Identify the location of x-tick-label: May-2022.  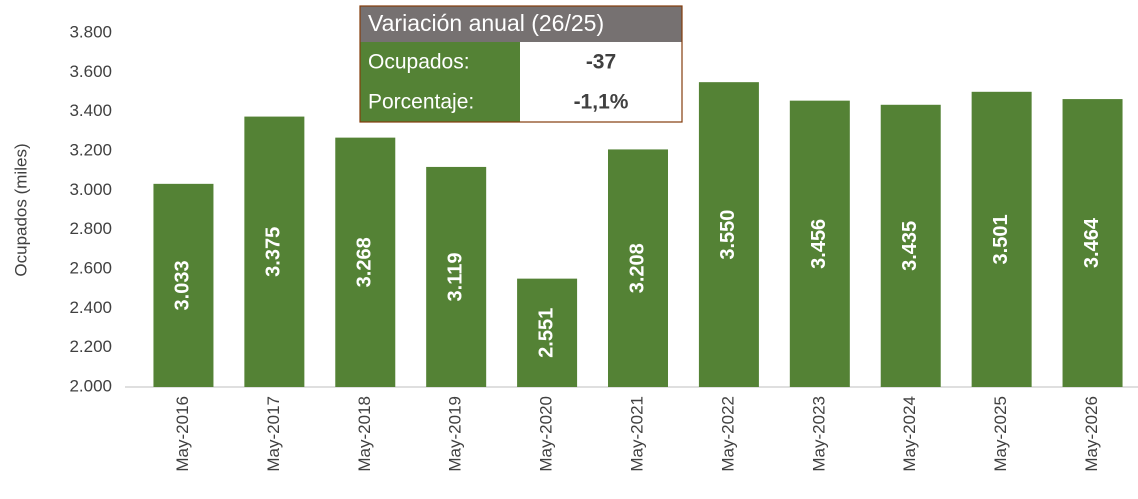
(727, 434).